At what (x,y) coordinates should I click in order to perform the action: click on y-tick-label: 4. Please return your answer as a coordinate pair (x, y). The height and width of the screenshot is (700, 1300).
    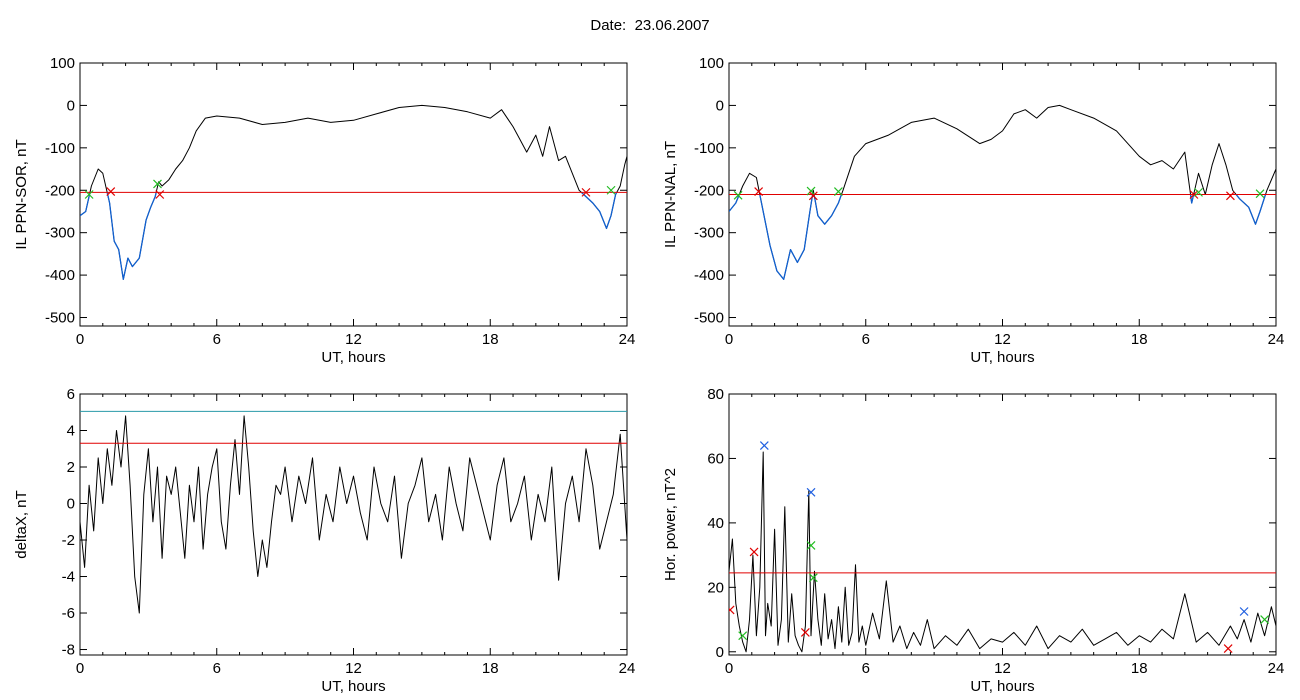
    Looking at the image, I should click on (71, 431).